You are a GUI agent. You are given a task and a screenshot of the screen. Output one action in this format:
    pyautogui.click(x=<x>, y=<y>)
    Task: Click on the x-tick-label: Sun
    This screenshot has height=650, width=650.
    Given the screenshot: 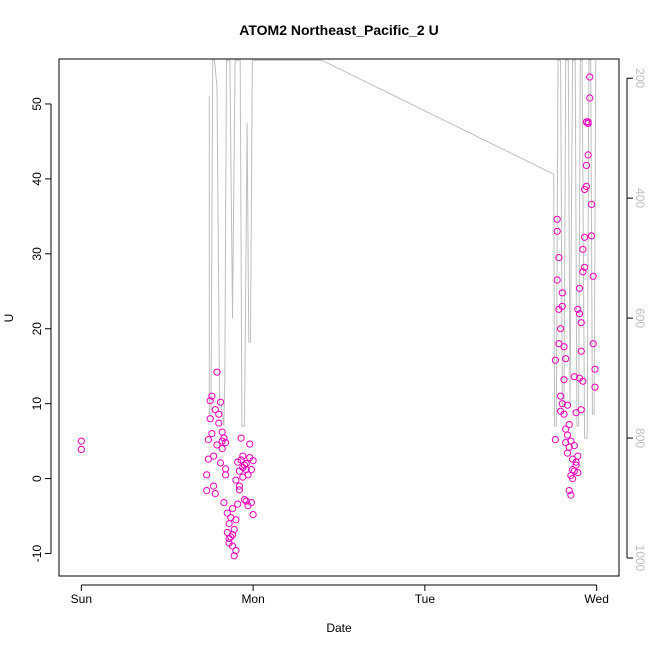 What is the action you would take?
    pyautogui.click(x=81, y=599)
    